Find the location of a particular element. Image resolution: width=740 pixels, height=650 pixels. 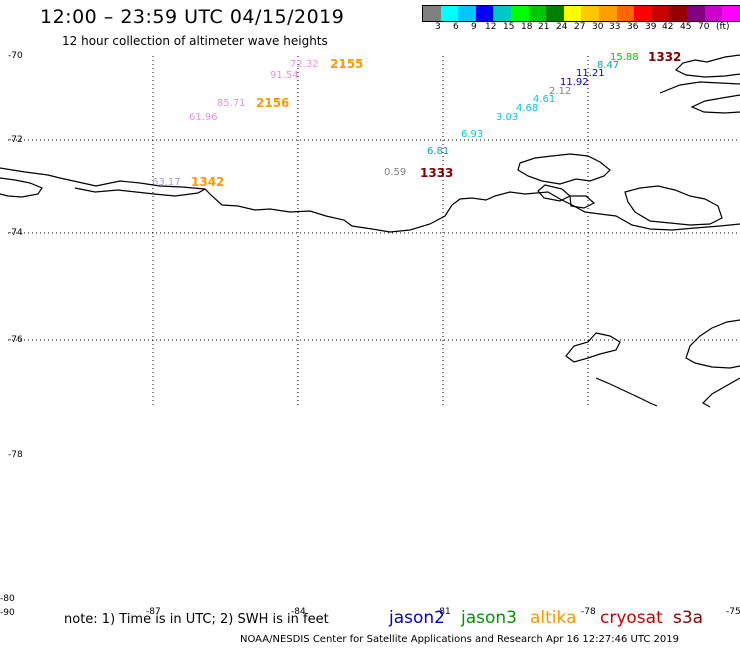

colorbar-label: 45 is located at coordinates (686, 27).